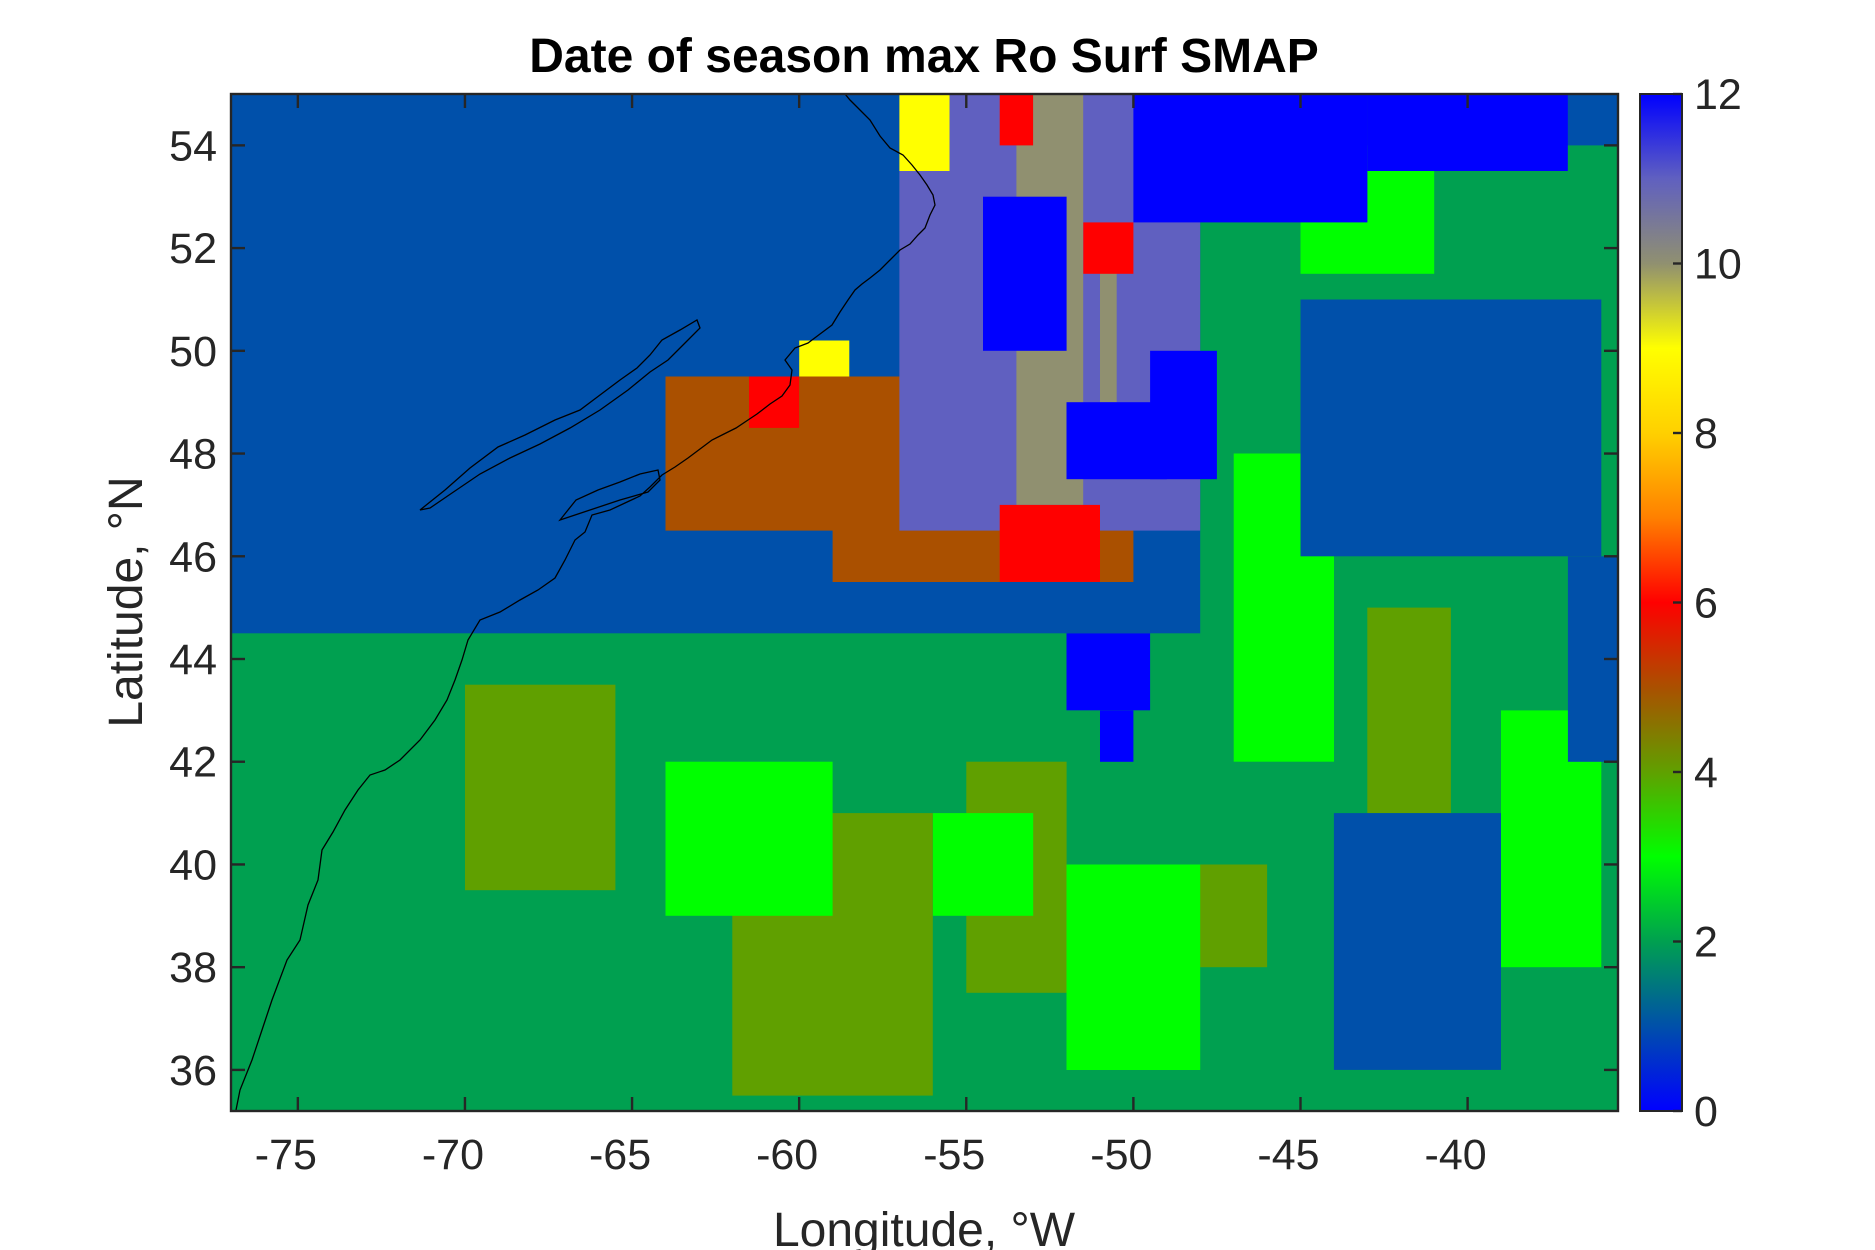 The height and width of the screenshot is (1250, 1875). Describe the element at coordinates (1706, 434) in the screenshot. I see `colorbar-tick-label: 8` at that location.